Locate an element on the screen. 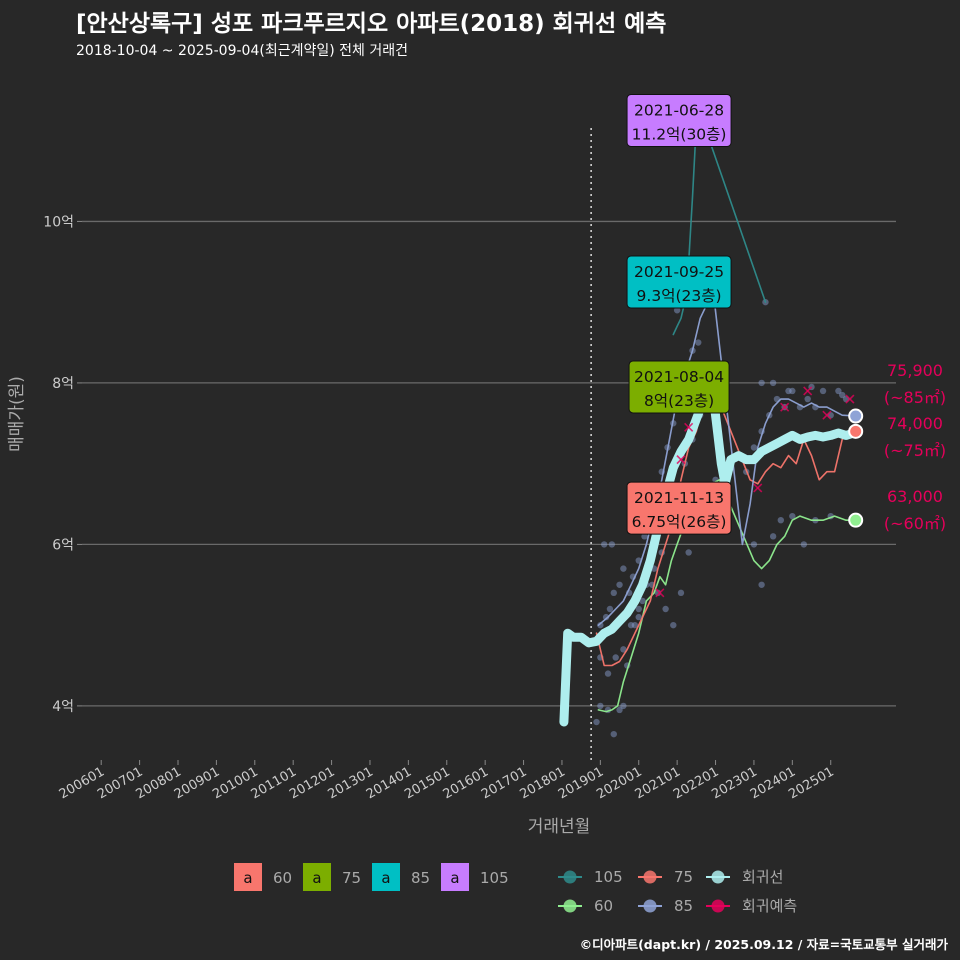 The height and width of the screenshot is (960, 960). annotation-date: 2021-09-25 is located at coordinates (679, 272).